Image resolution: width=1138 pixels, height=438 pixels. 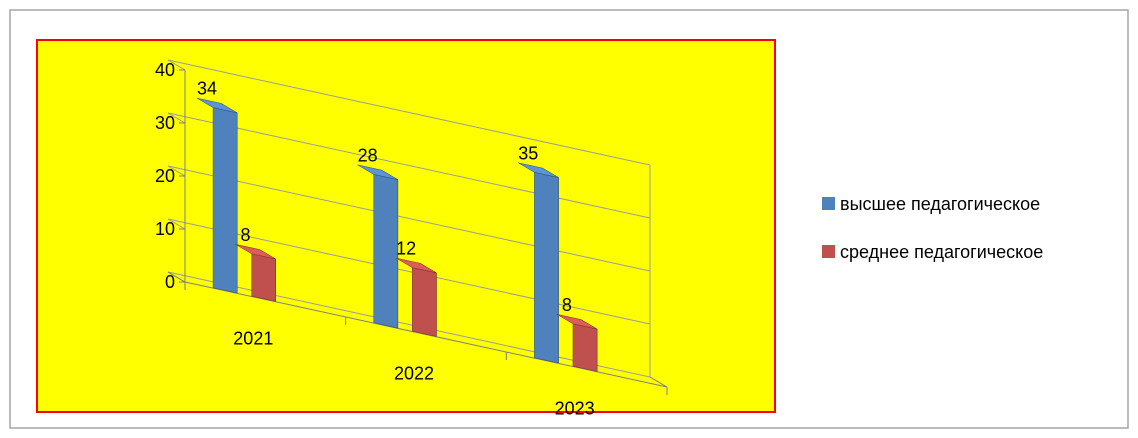 I want to click on legend-label-vysshee: высшее педагогическое, so click(x=940, y=204).